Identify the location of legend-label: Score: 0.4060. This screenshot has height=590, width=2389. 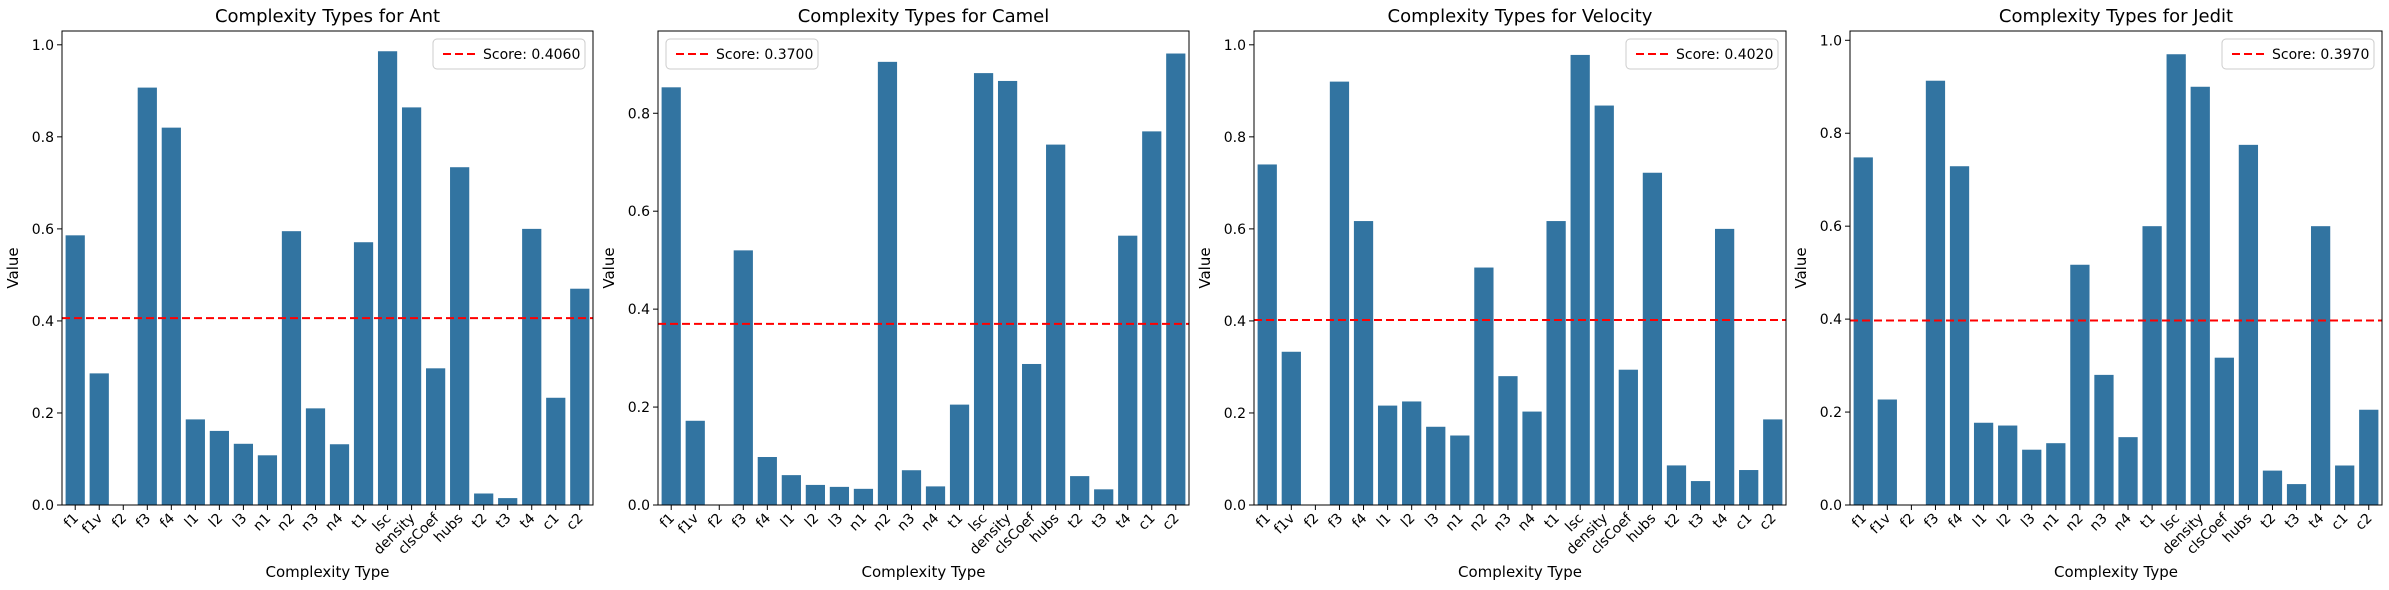
(531, 55).